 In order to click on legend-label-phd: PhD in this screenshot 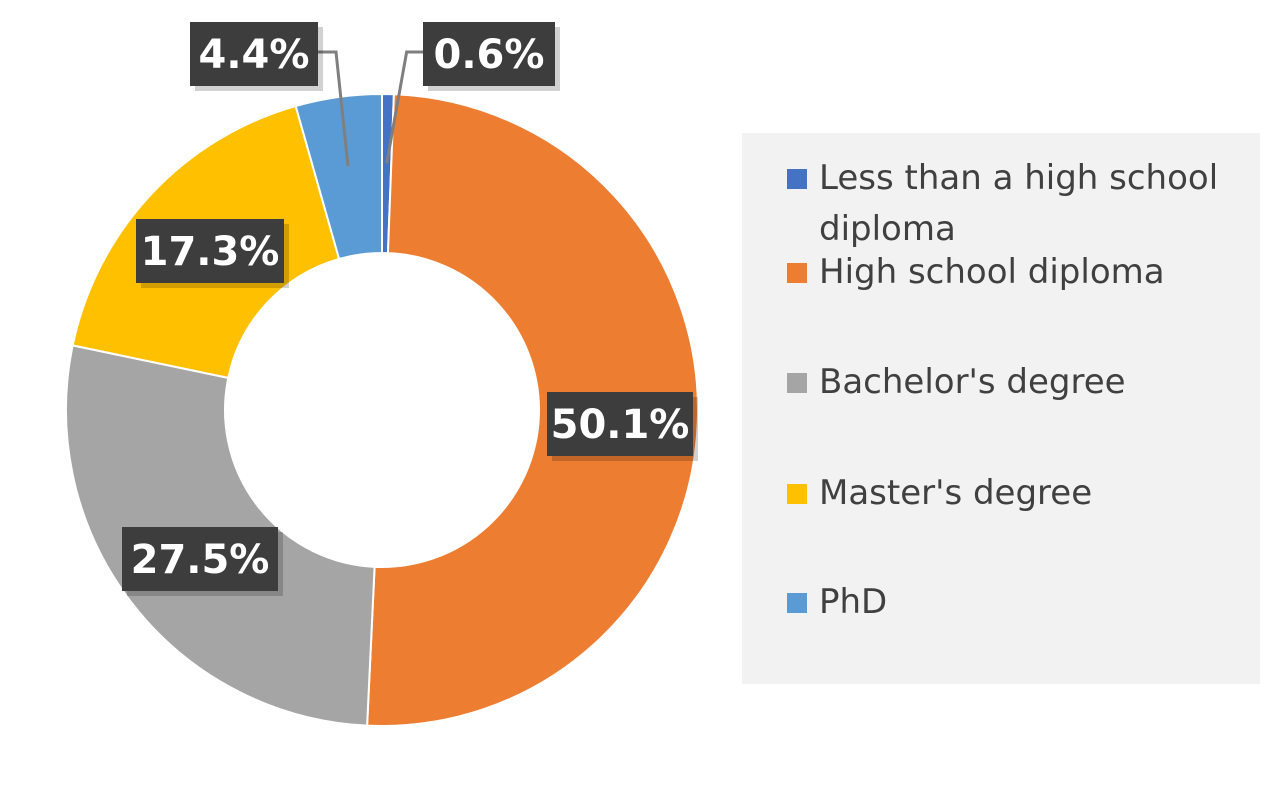, I will do `click(853, 602)`.